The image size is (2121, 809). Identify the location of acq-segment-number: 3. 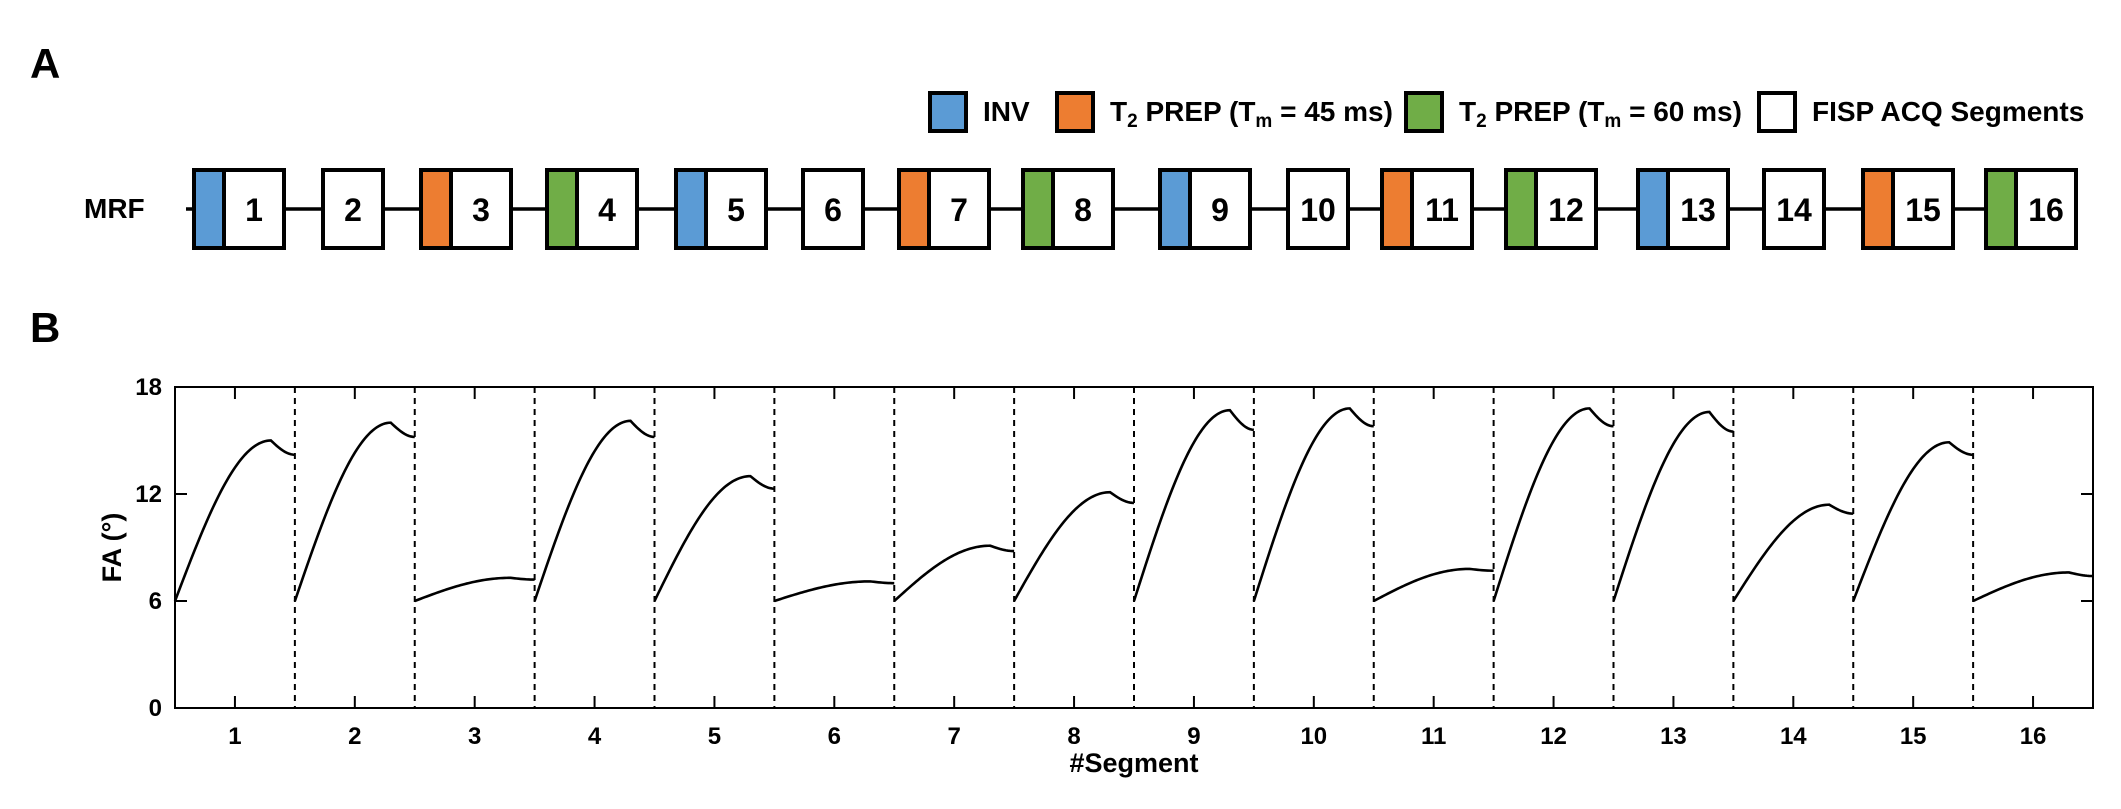
(481, 210).